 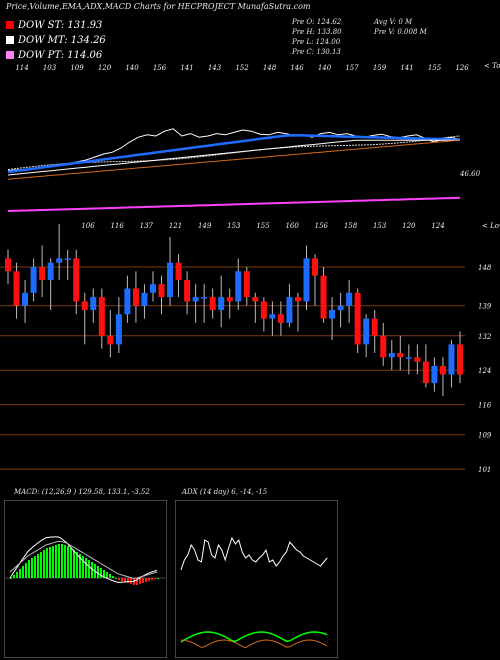 What do you see at coordinates (491, 226) in the screenshot?
I see `lows-marker-label: < Lows` at bounding box center [491, 226].